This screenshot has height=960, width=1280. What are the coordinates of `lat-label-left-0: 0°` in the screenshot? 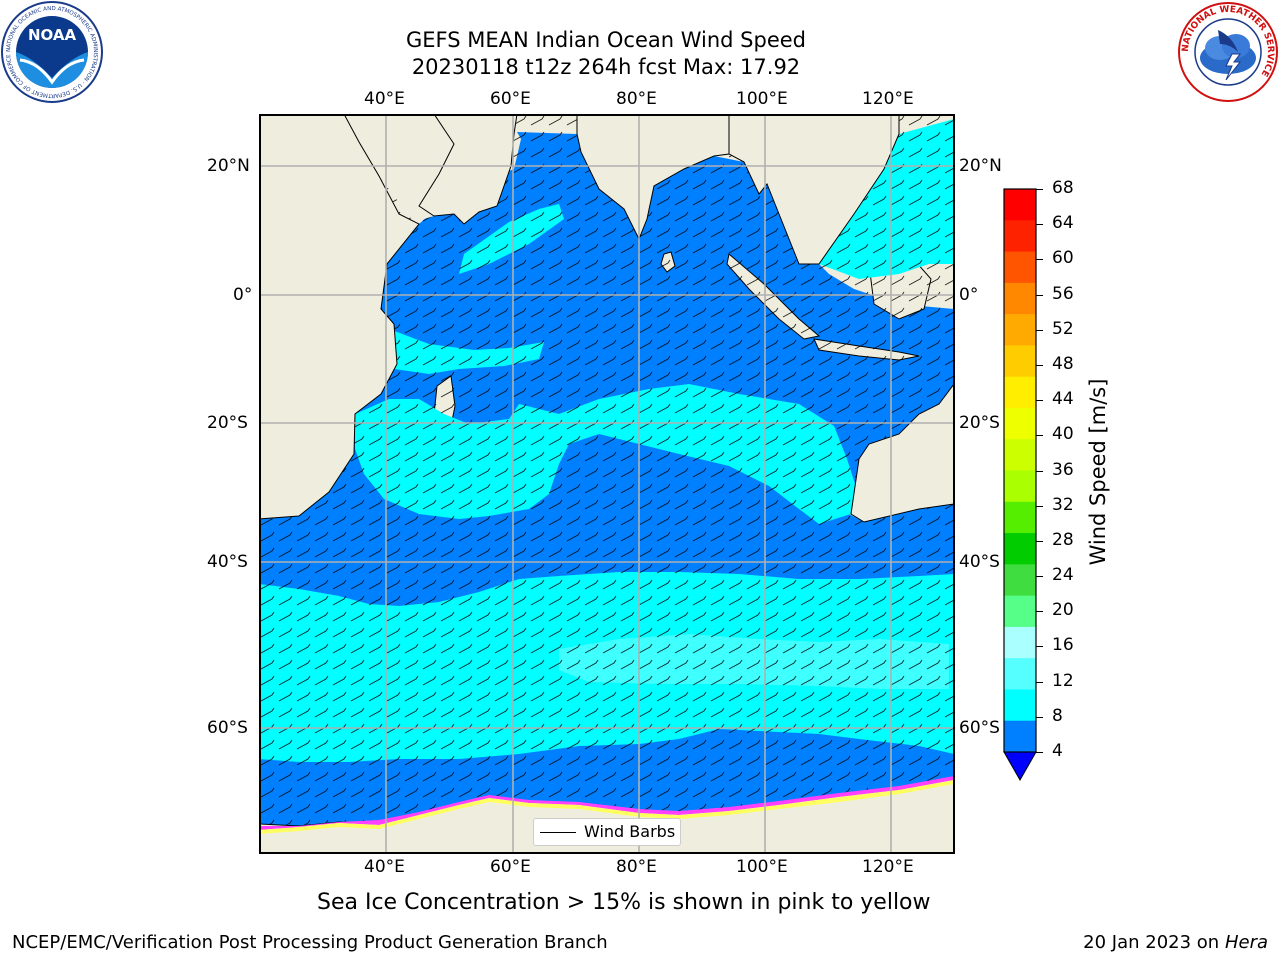 It's located at (243, 295).